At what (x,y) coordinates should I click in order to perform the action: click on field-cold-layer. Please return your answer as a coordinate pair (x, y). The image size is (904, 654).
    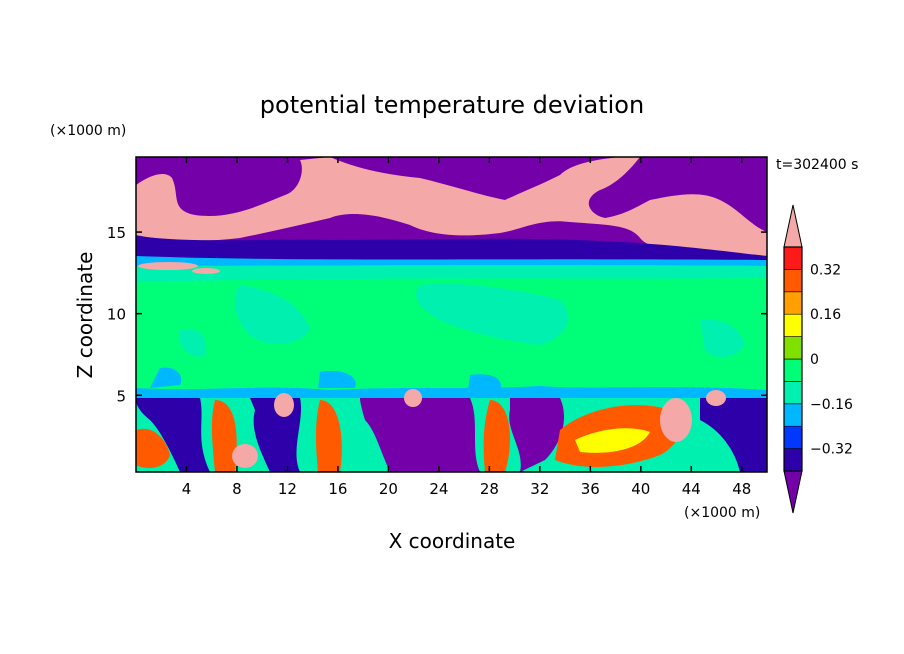
    Looking at the image, I should click on (451, 248).